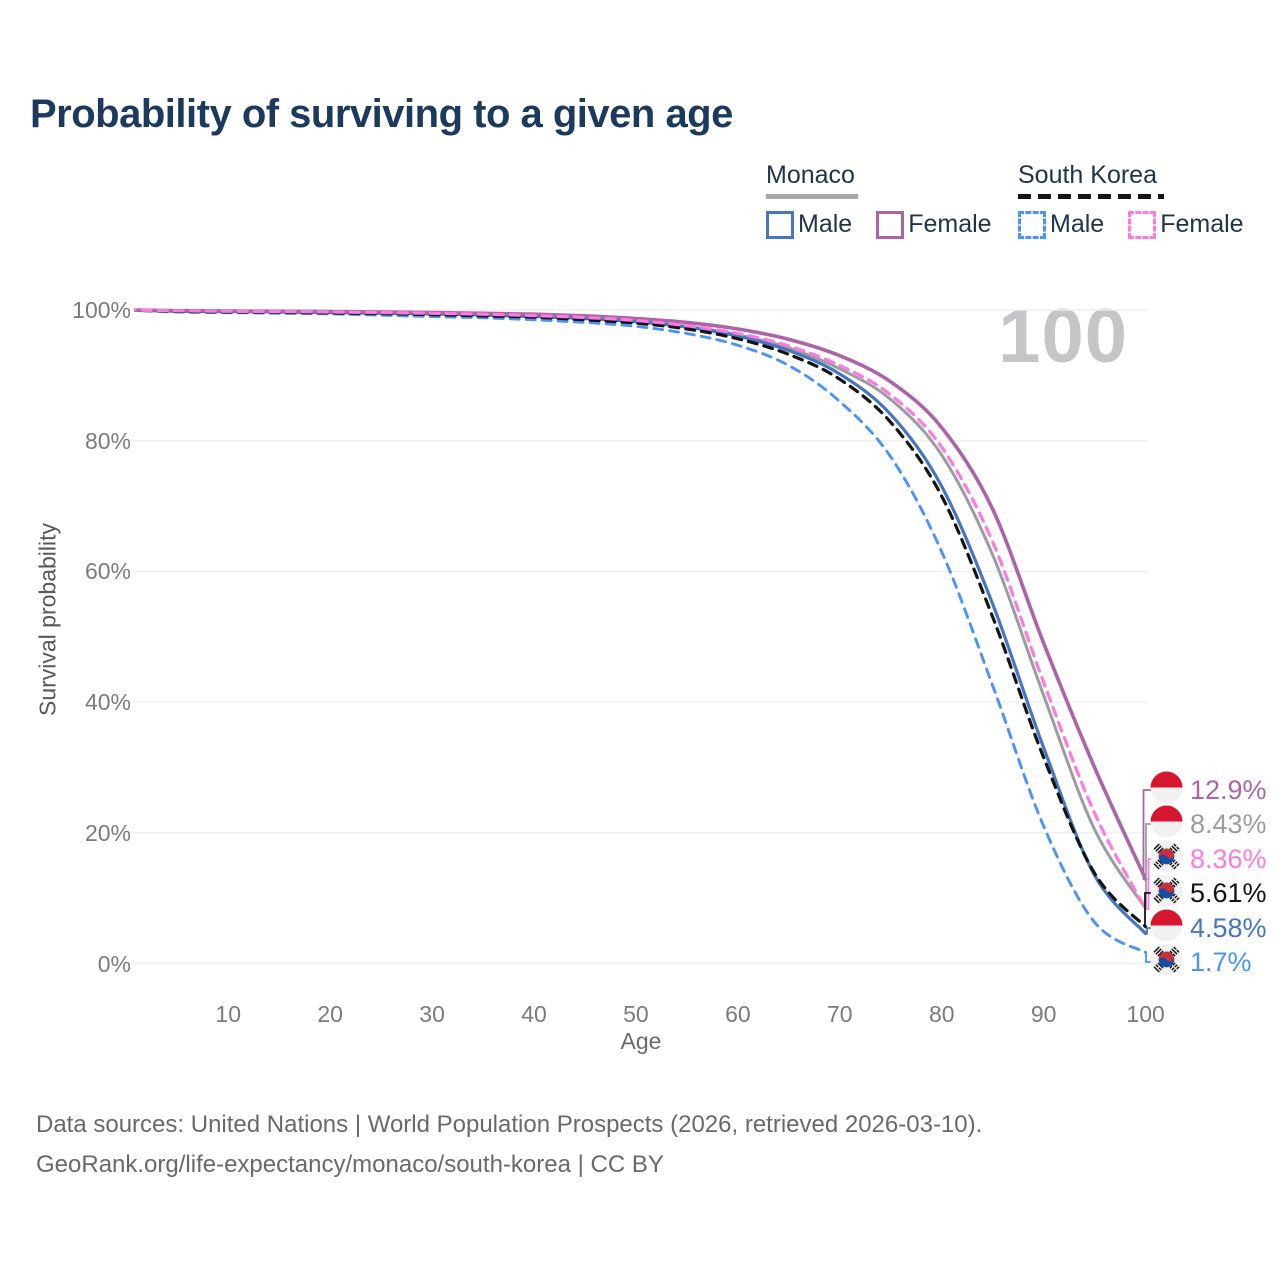 The image size is (1280, 1280). What do you see at coordinates (1221, 961) in the screenshot?
I see `end-value-label: 1.7%` at bounding box center [1221, 961].